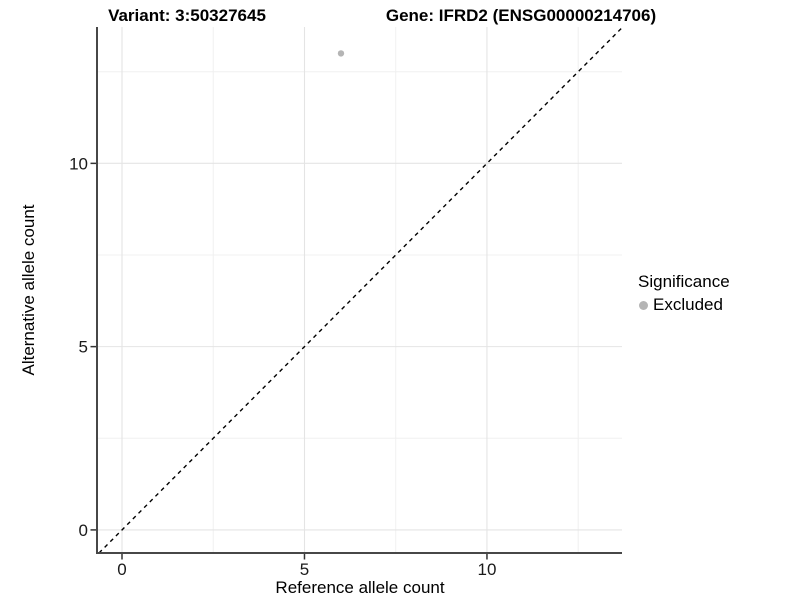 The width and height of the screenshot is (800, 600). I want to click on x-tick-label: 0, so click(121, 569).